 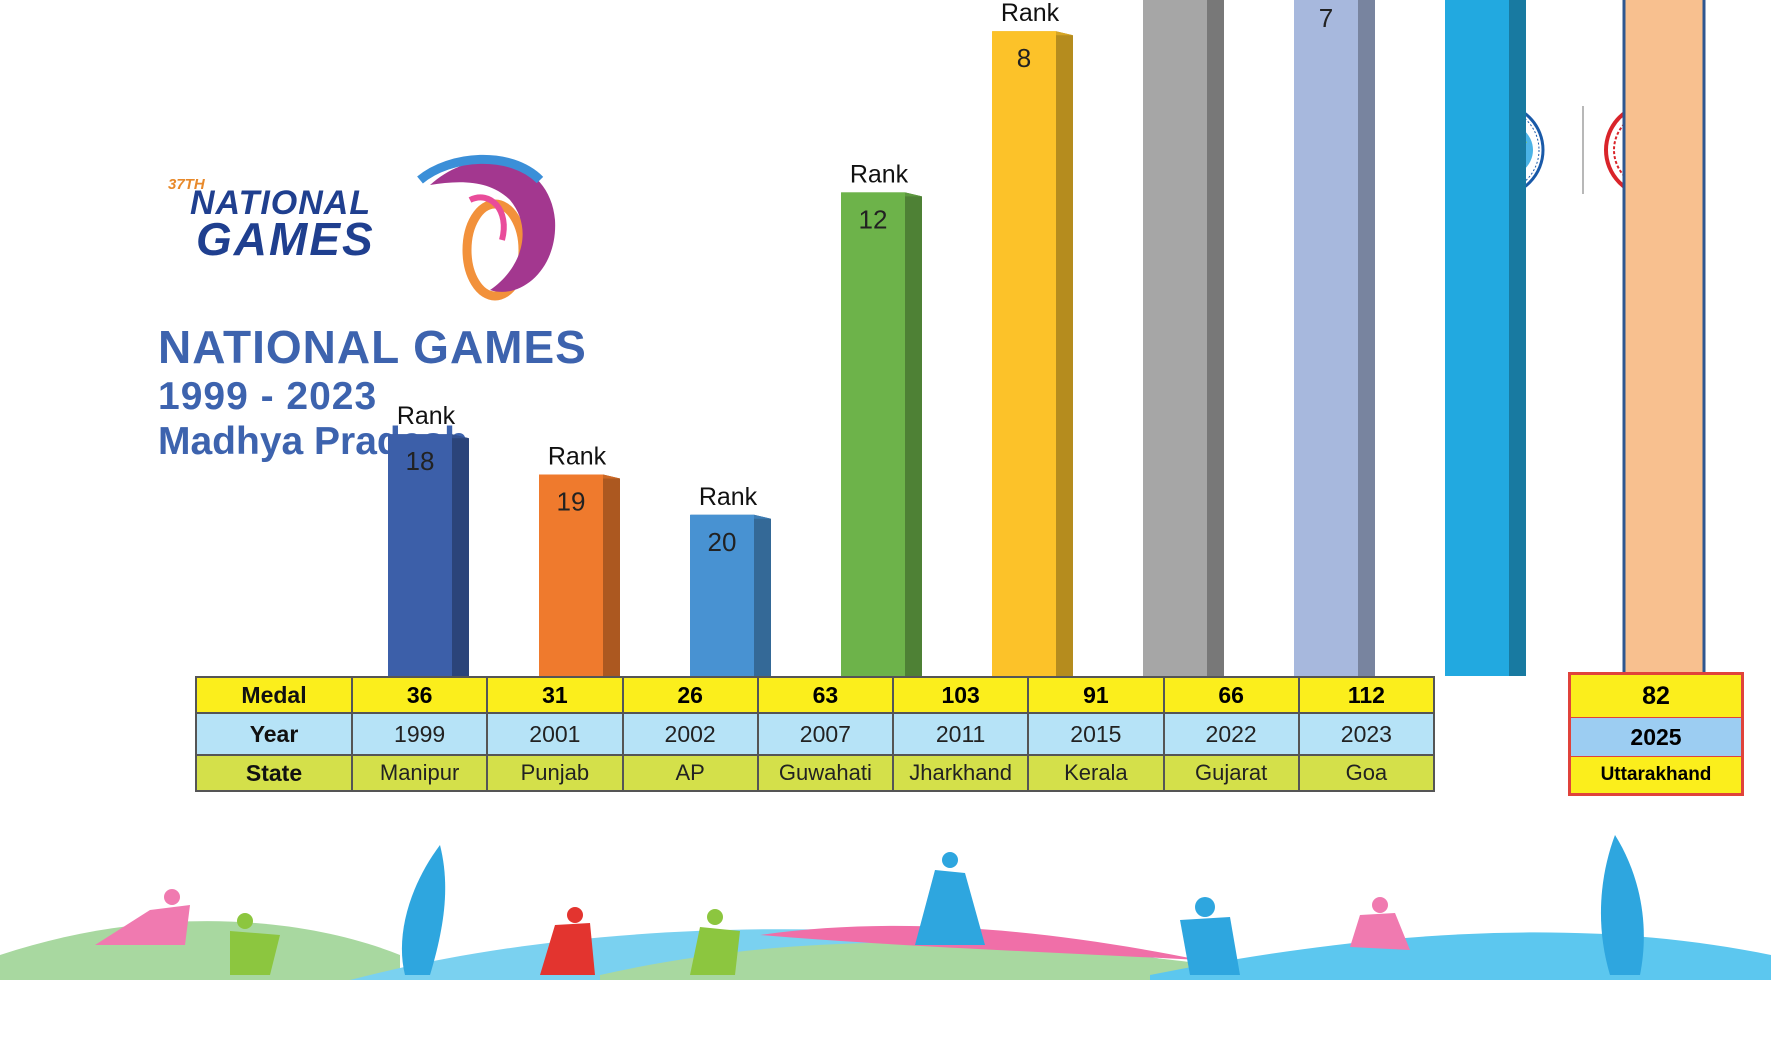 What do you see at coordinates (1366, 773) in the screenshot?
I see `state-cell: Goa` at bounding box center [1366, 773].